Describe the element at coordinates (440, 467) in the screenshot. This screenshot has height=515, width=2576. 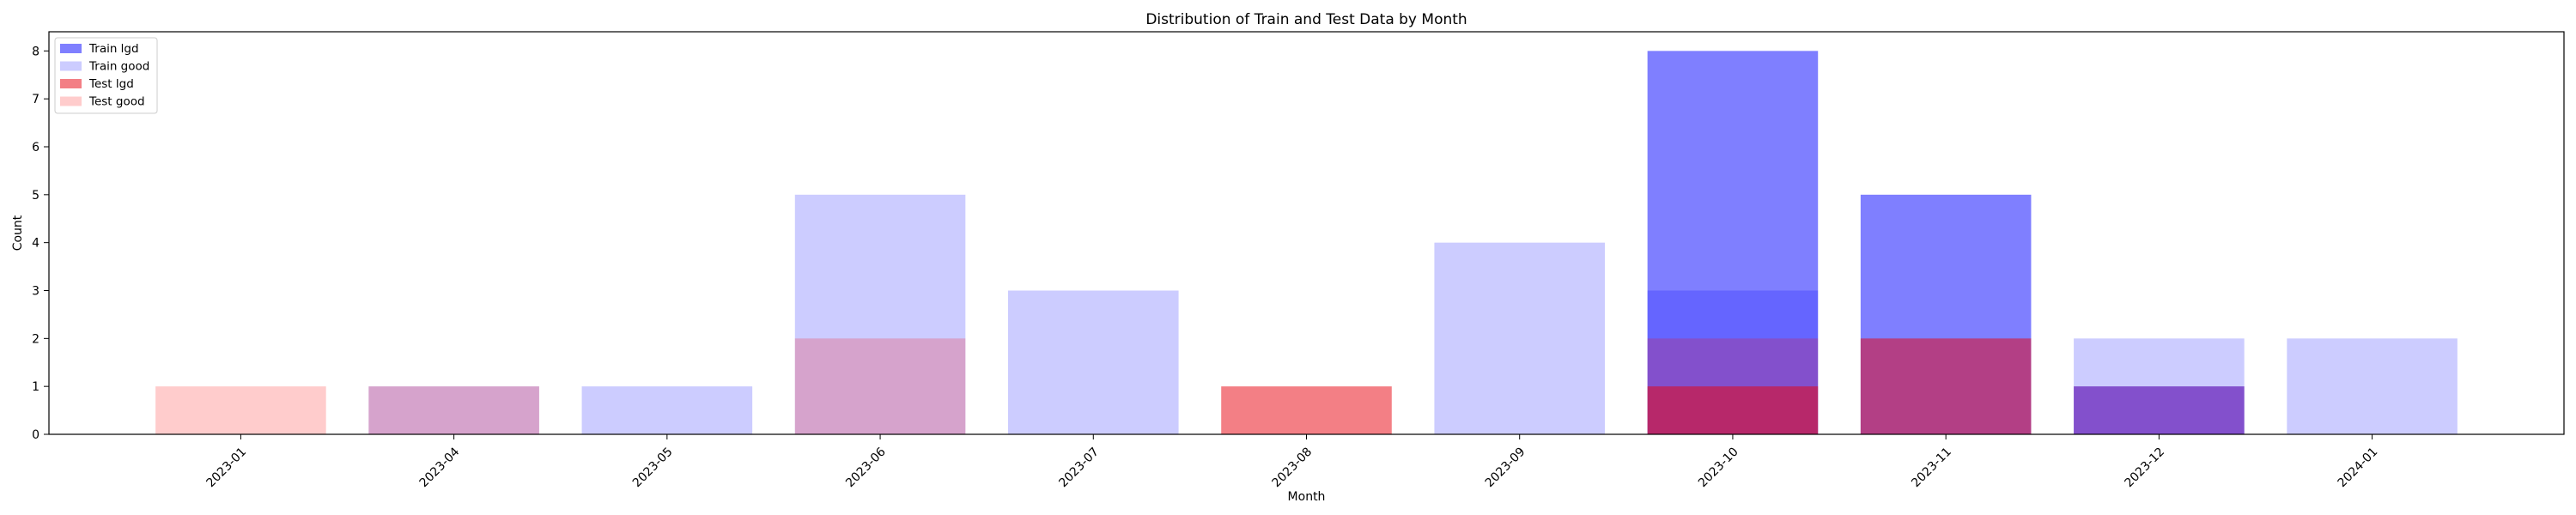
I see `x-tick-label: 2023-04` at that location.